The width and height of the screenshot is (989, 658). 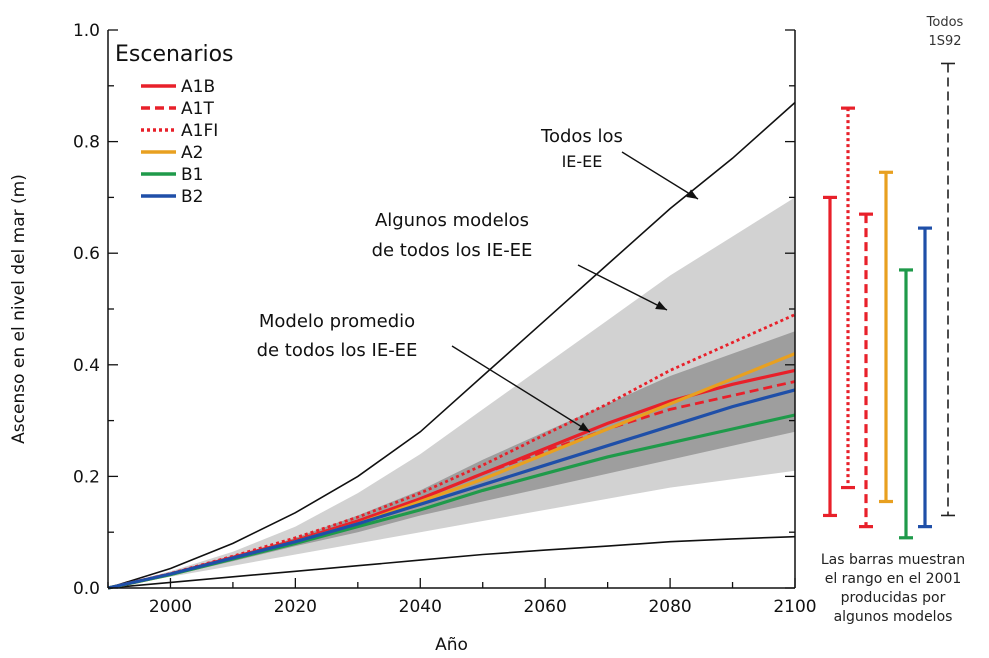 What do you see at coordinates (452, 220) in the screenshot?
I see `annotation-some-models: Algunos modelos` at bounding box center [452, 220].